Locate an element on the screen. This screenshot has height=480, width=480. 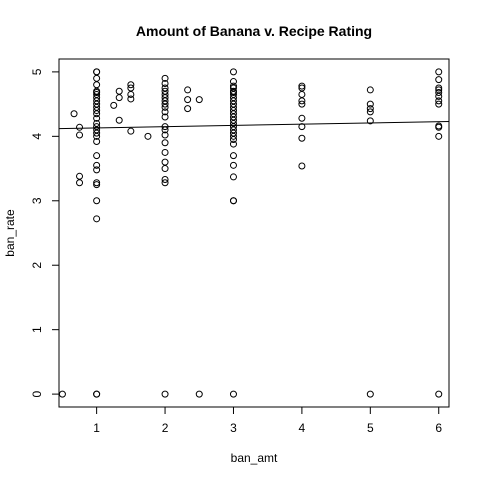
x-tick-label-1: 2 is located at coordinates (165, 428).